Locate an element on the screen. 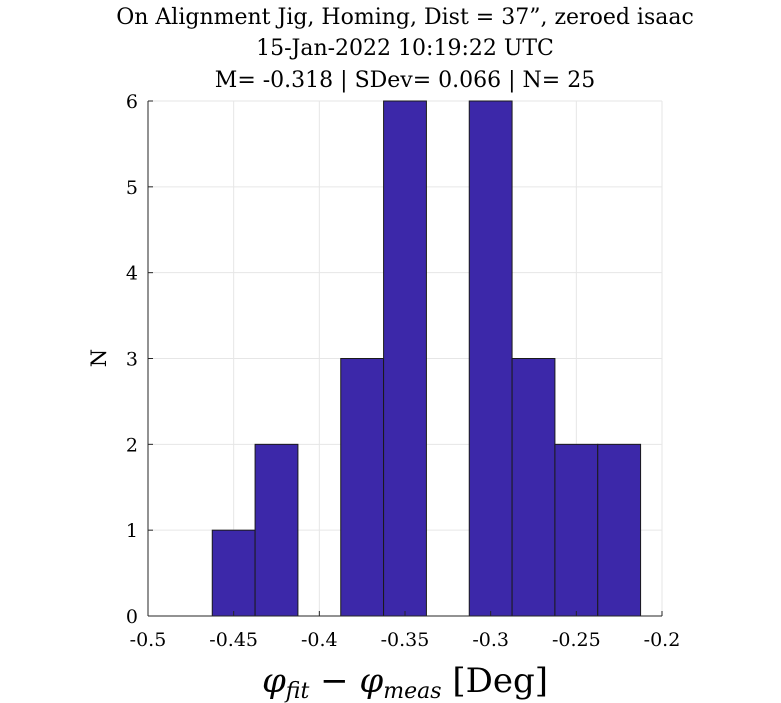  chart-title-line-2: 15-Jan-2022 10:19:22 UTC is located at coordinates (405, 48).